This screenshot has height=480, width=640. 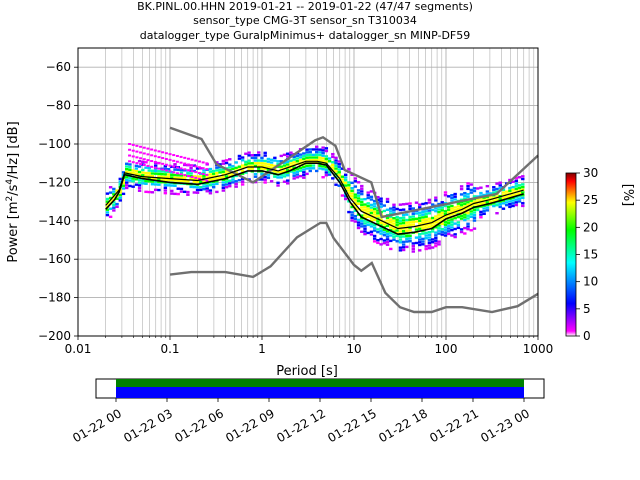 I want to click on mean-psd-line, so click(x=314, y=199).